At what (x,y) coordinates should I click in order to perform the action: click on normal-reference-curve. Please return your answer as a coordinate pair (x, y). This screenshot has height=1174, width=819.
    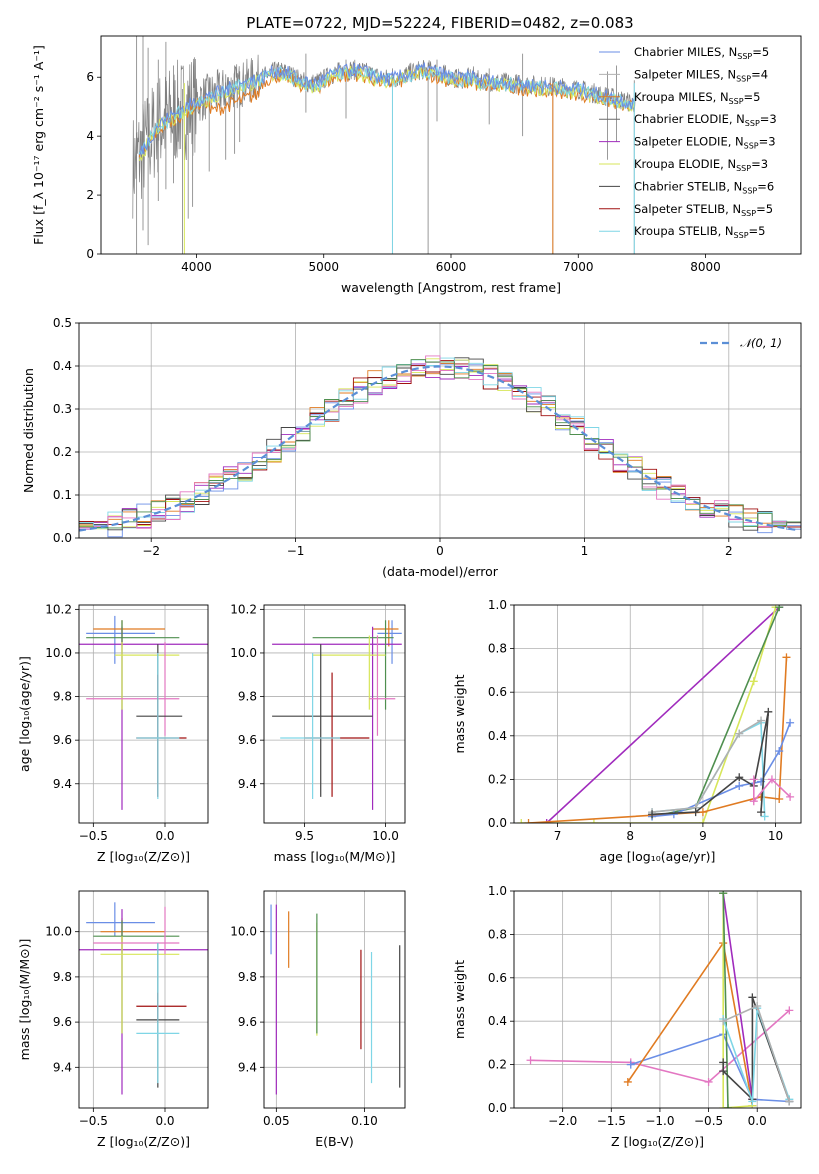
    Looking at the image, I should click on (439, 448).